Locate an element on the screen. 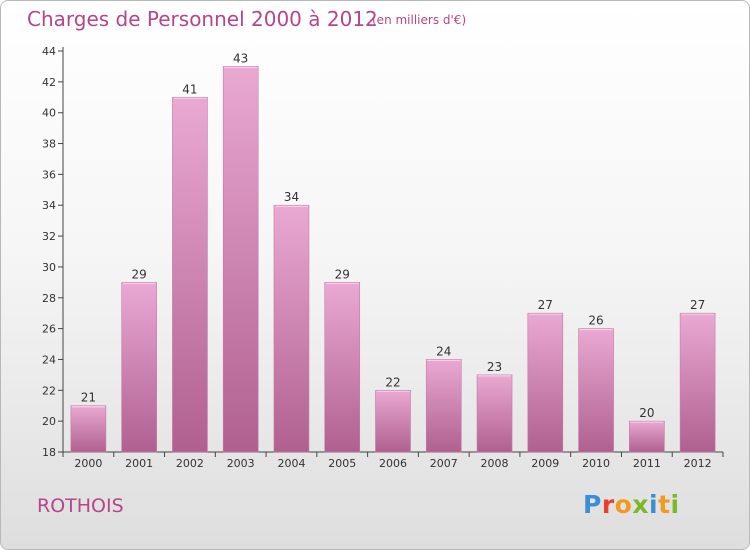 This screenshot has width=750, height=550. x-tick-label: 2006 is located at coordinates (393, 463).